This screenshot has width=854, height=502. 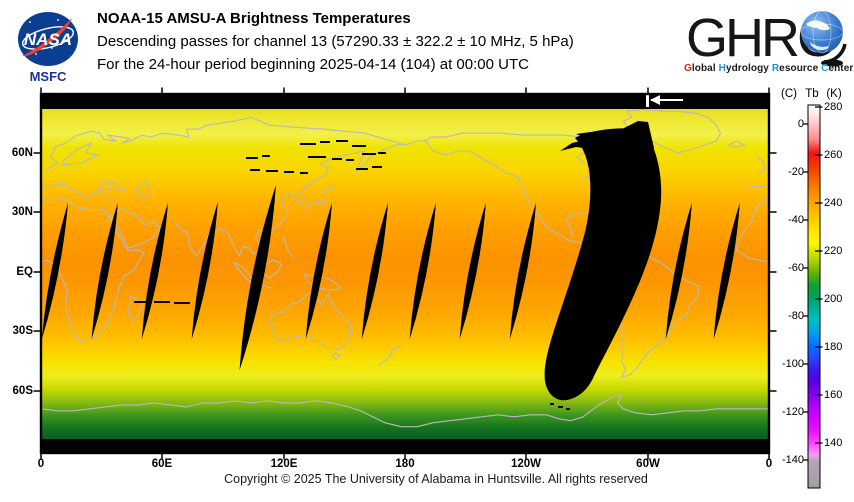 What do you see at coordinates (833, 203) in the screenshot?
I see `colorbar-kelvin-tick-label: 240` at bounding box center [833, 203].